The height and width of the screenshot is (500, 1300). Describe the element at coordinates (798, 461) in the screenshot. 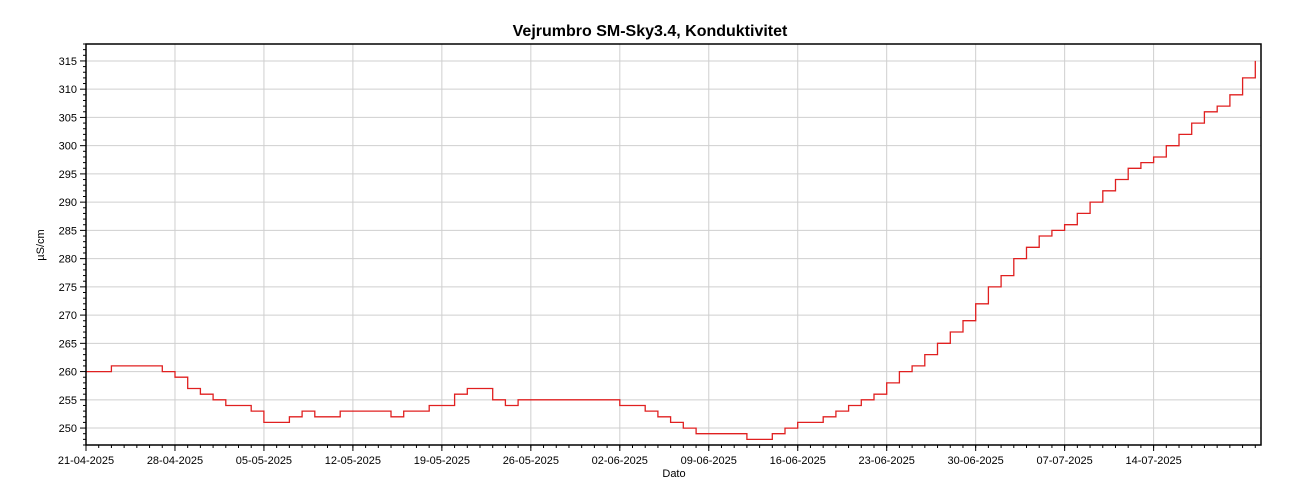

I see `x-tick-label: 16-06-2025` at that location.